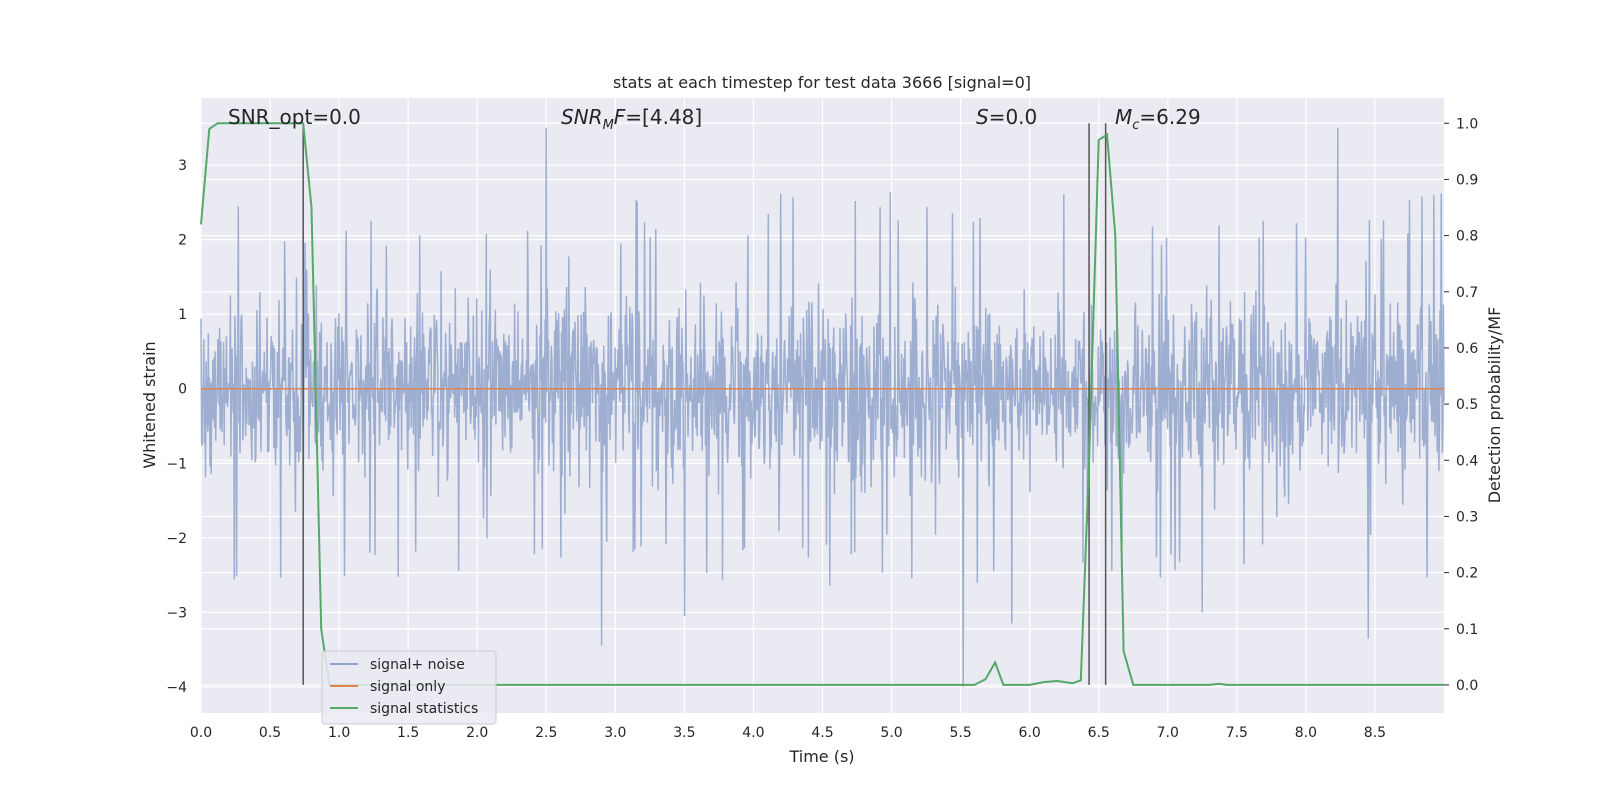  Describe the element at coordinates (615, 733) in the screenshot. I see `x-tick-label: 3.0` at that location.